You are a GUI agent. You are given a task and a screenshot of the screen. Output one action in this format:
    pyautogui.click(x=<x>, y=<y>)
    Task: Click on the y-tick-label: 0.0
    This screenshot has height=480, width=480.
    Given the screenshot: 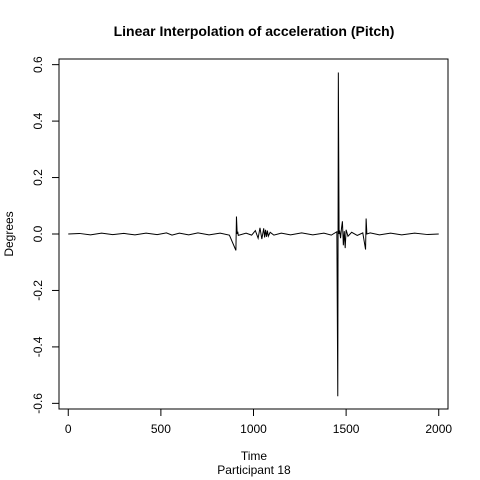 What is the action you would take?
    pyautogui.click(x=38, y=233)
    